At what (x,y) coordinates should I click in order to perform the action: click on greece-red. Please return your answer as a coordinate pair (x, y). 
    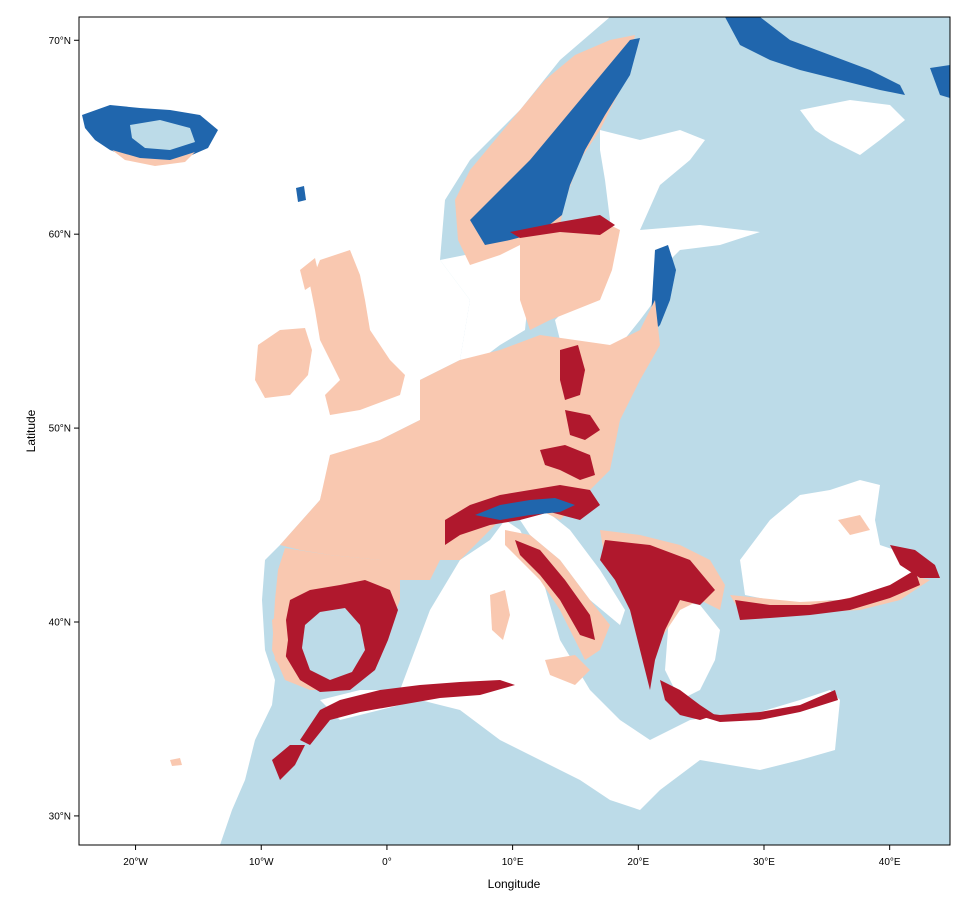
    Looking at the image, I should click on (687, 700).